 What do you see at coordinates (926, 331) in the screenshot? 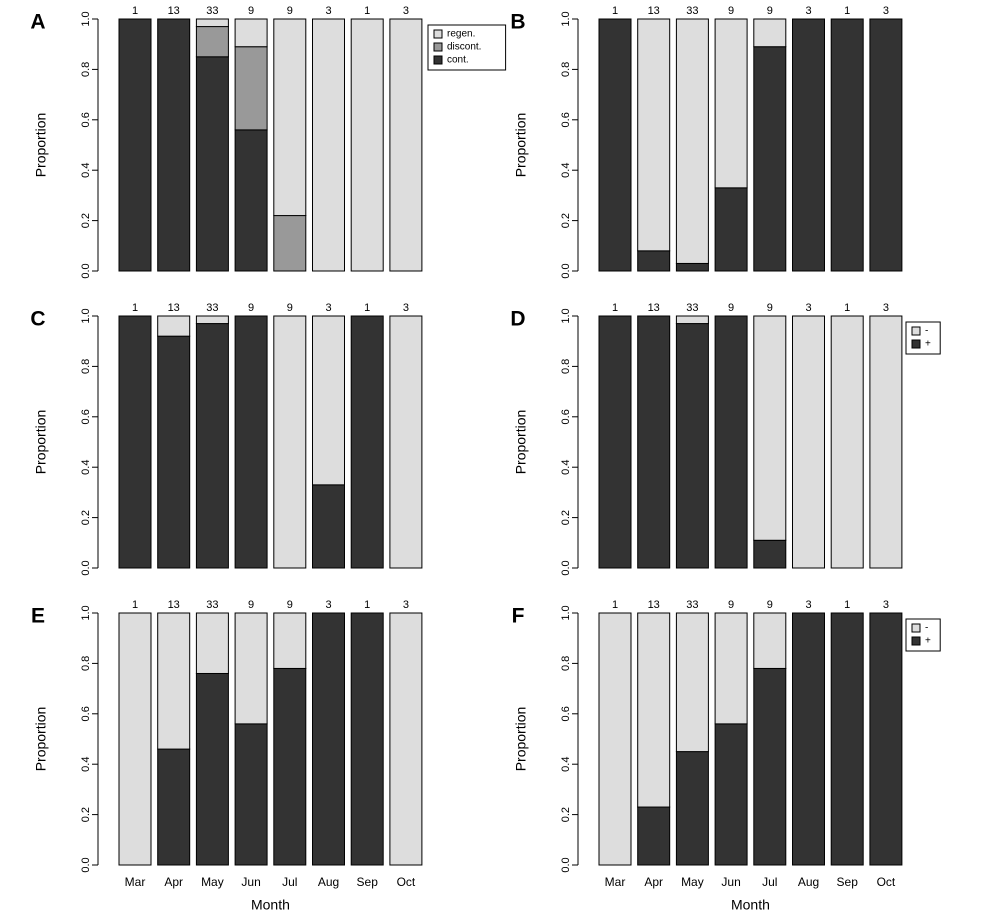
I see `legend-label: -` at bounding box center [926, 331].